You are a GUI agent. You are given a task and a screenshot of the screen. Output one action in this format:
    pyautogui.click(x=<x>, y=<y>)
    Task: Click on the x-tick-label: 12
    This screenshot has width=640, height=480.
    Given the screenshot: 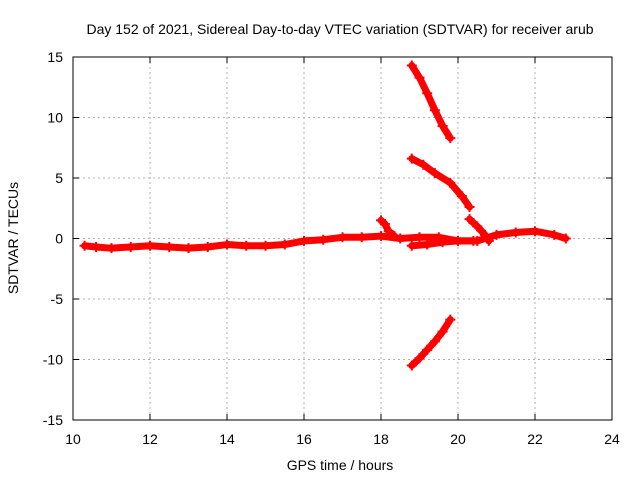 What is the action you would take?
    pyautogui.click(x=150, y=439)
    